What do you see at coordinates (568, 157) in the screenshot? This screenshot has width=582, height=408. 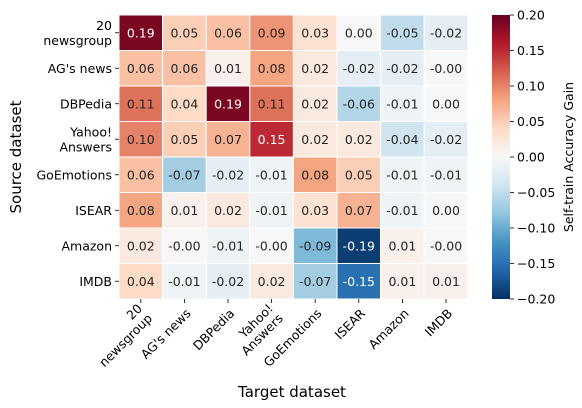 I see `colorbar-title: Self-train Accuracy Gain` at bounding box center [568, 157].